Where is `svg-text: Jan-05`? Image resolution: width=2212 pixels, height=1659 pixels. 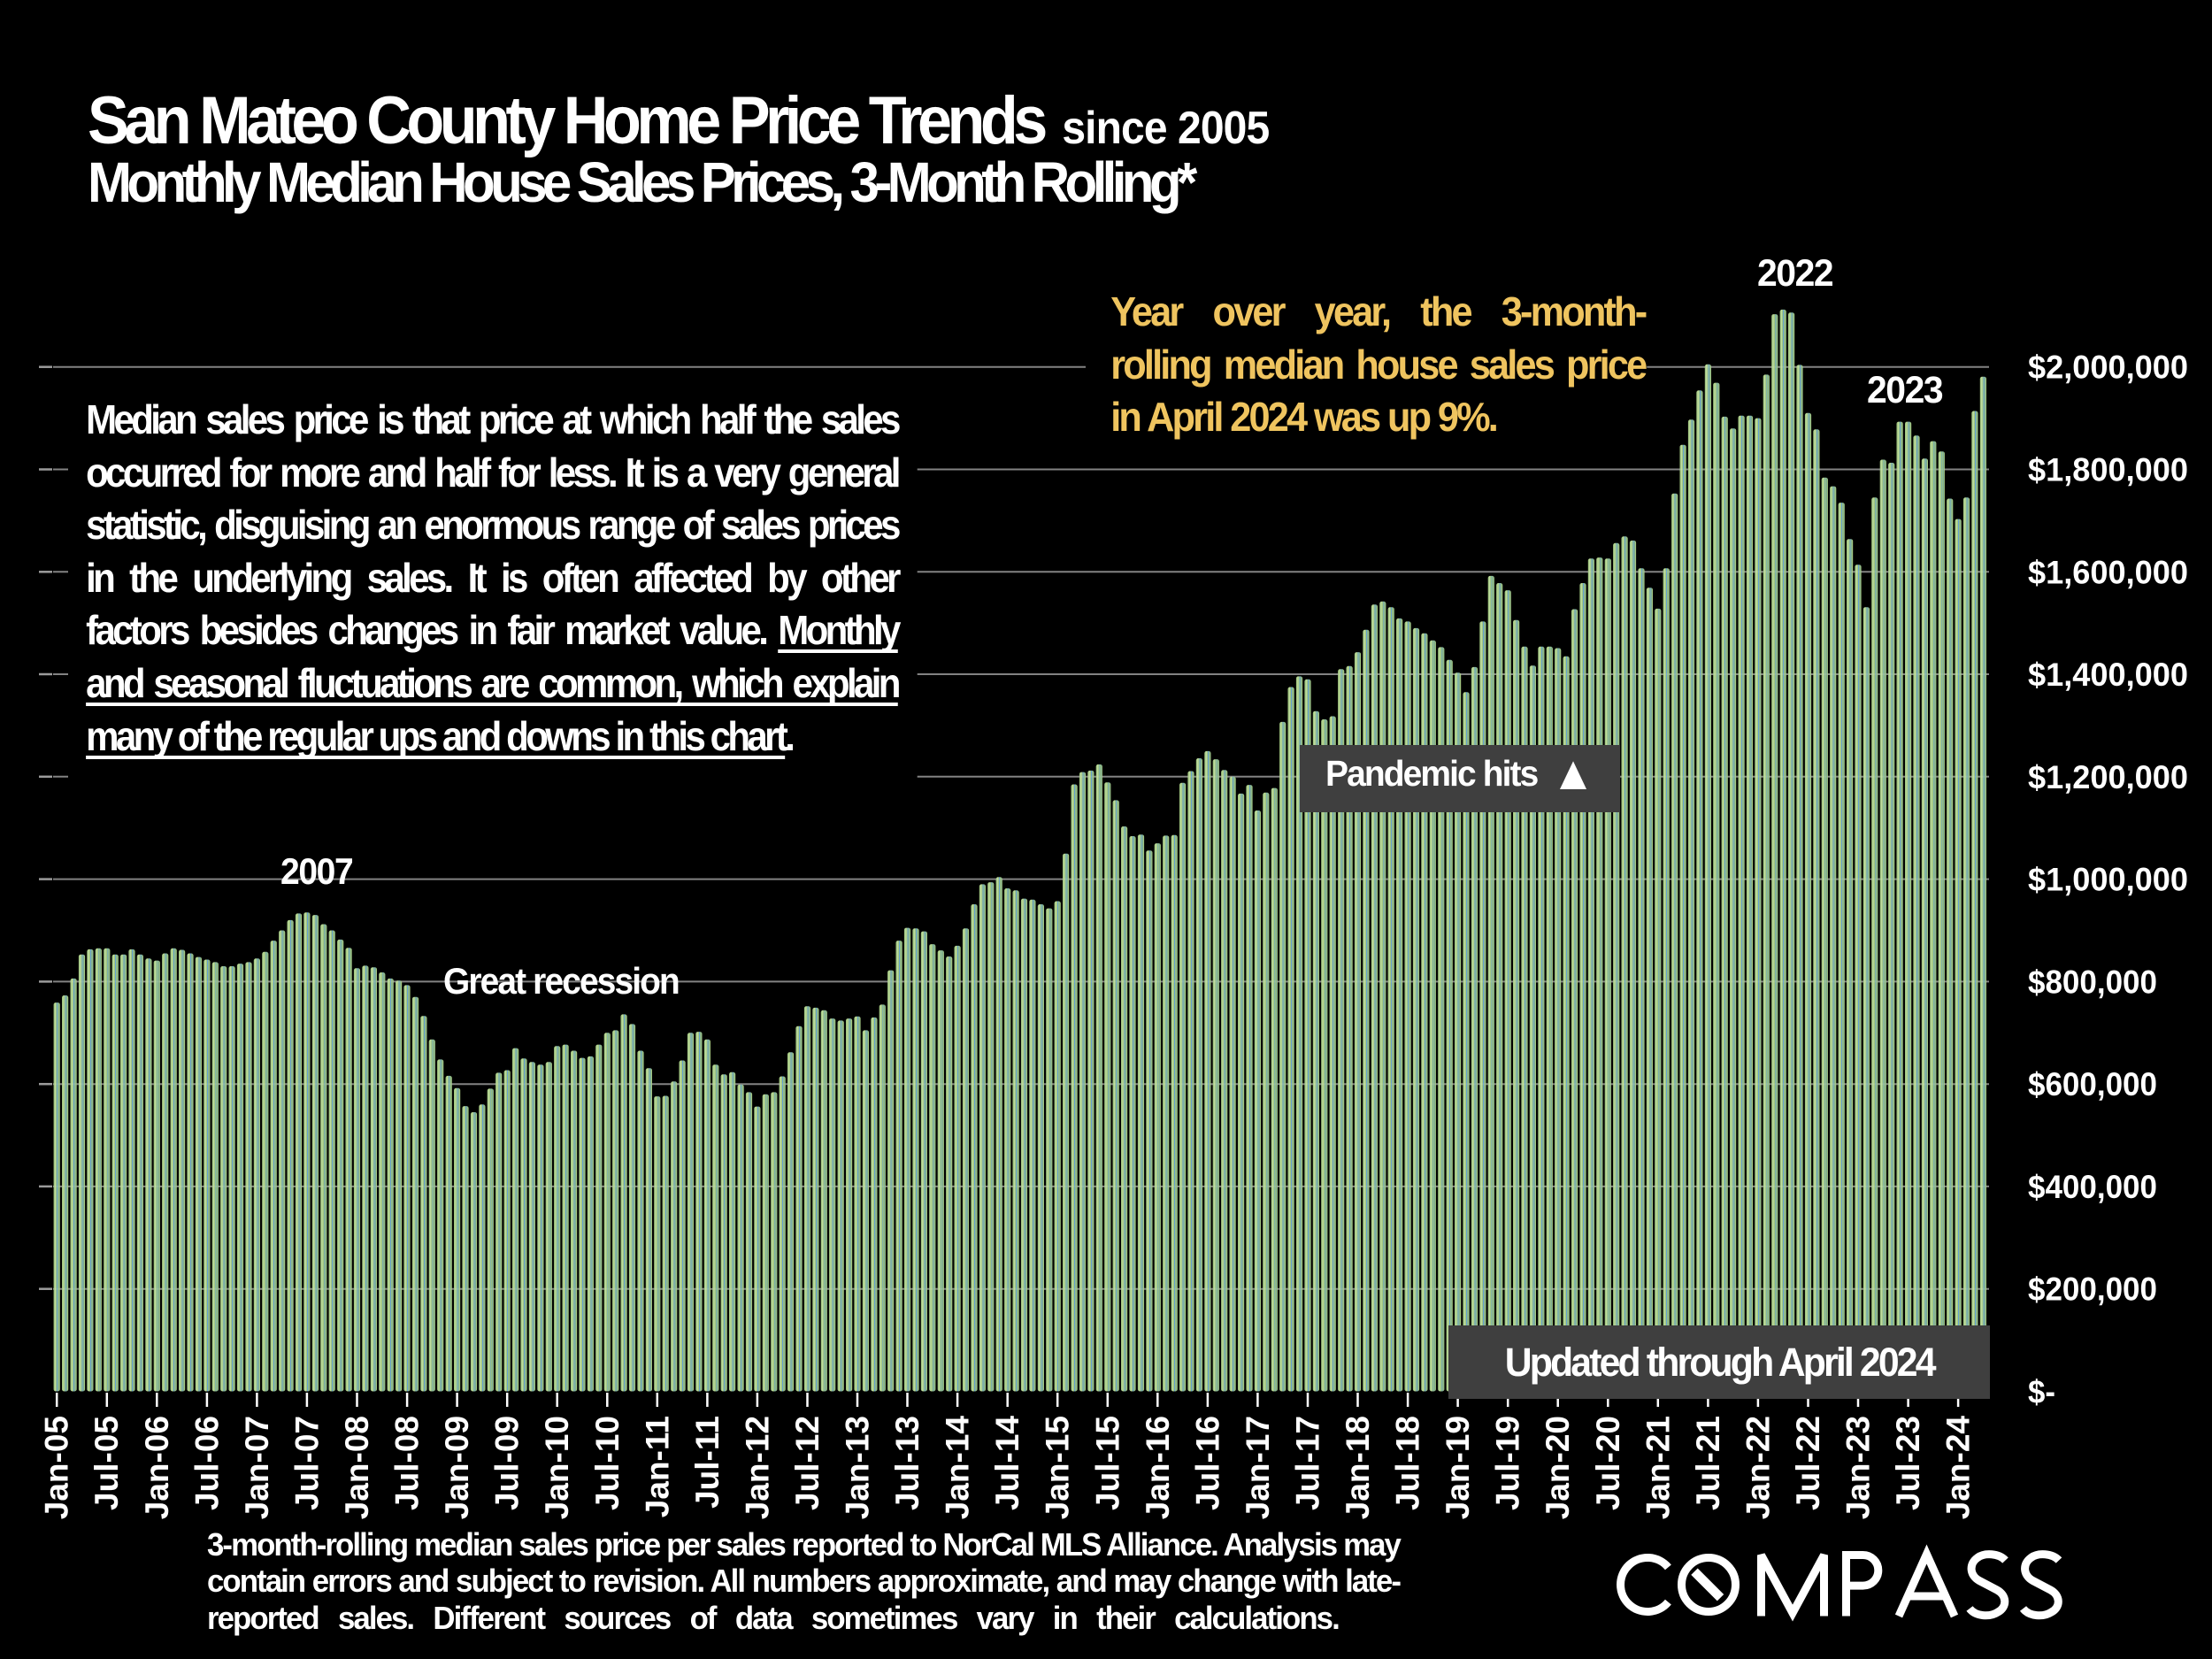 svg-text: Jan-05 is located at coordinates (57, 1468).